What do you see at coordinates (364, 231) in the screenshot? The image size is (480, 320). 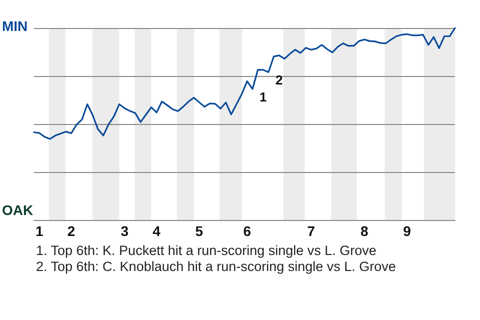 I see `x-tick-label: 8` at bounding box center [364, 231].